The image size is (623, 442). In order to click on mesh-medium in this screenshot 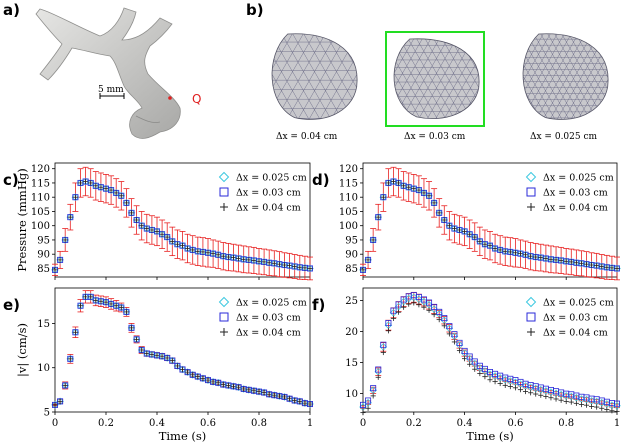, I will do `click(436, 79)`.